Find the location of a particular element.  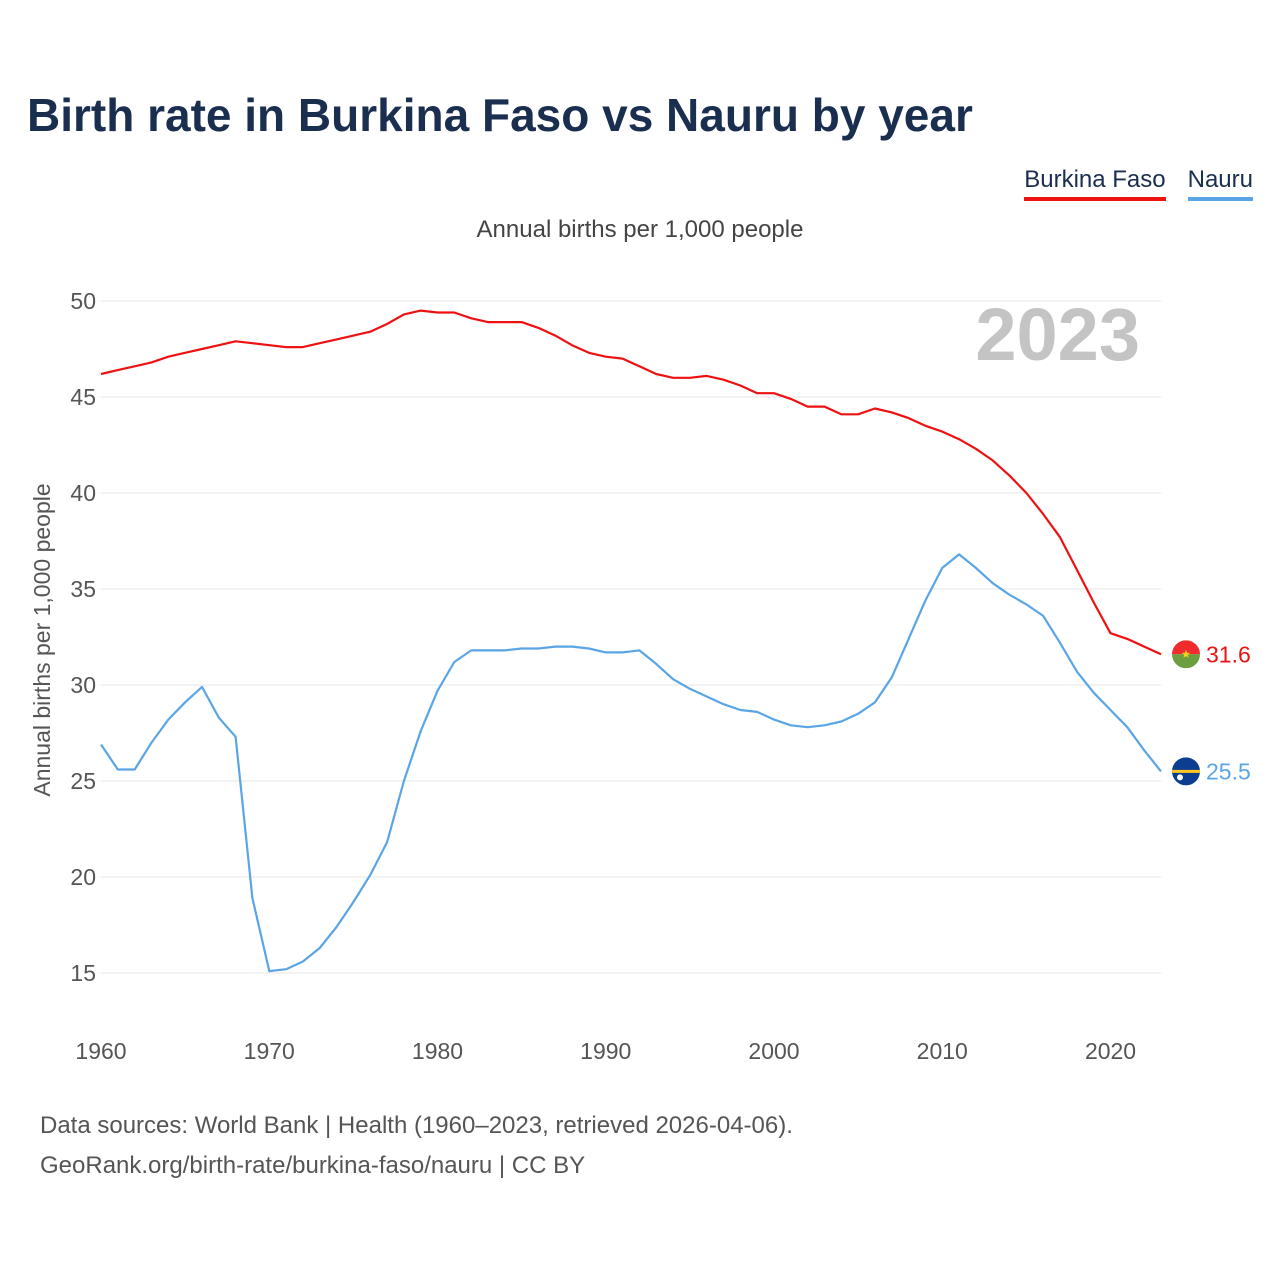

y-axis-ticks: 15 20 25 30 35 40 45 50 is located at coordinates (83, 637).